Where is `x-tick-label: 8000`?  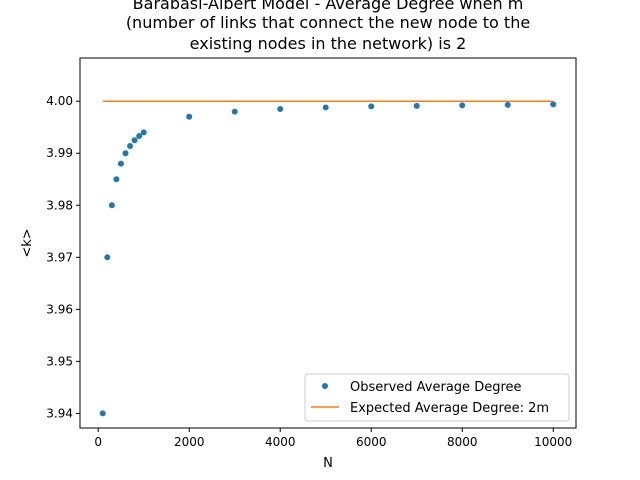
x-tick-label: 8000 is located at coordinates (462, 442).